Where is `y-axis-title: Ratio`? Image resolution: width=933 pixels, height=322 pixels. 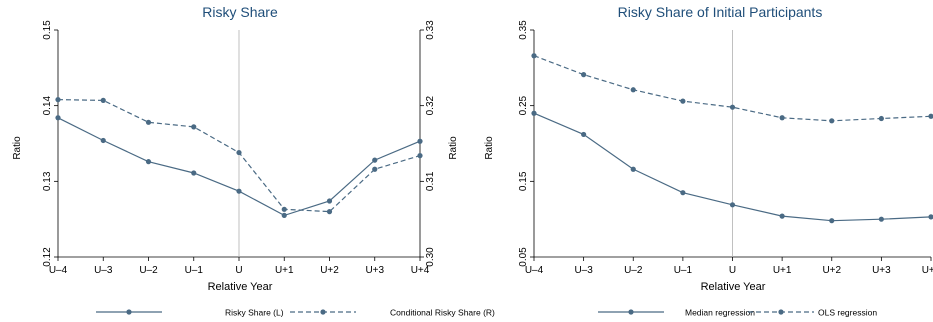 y-axis-title: Ratio is located at coordinates (489, 148).